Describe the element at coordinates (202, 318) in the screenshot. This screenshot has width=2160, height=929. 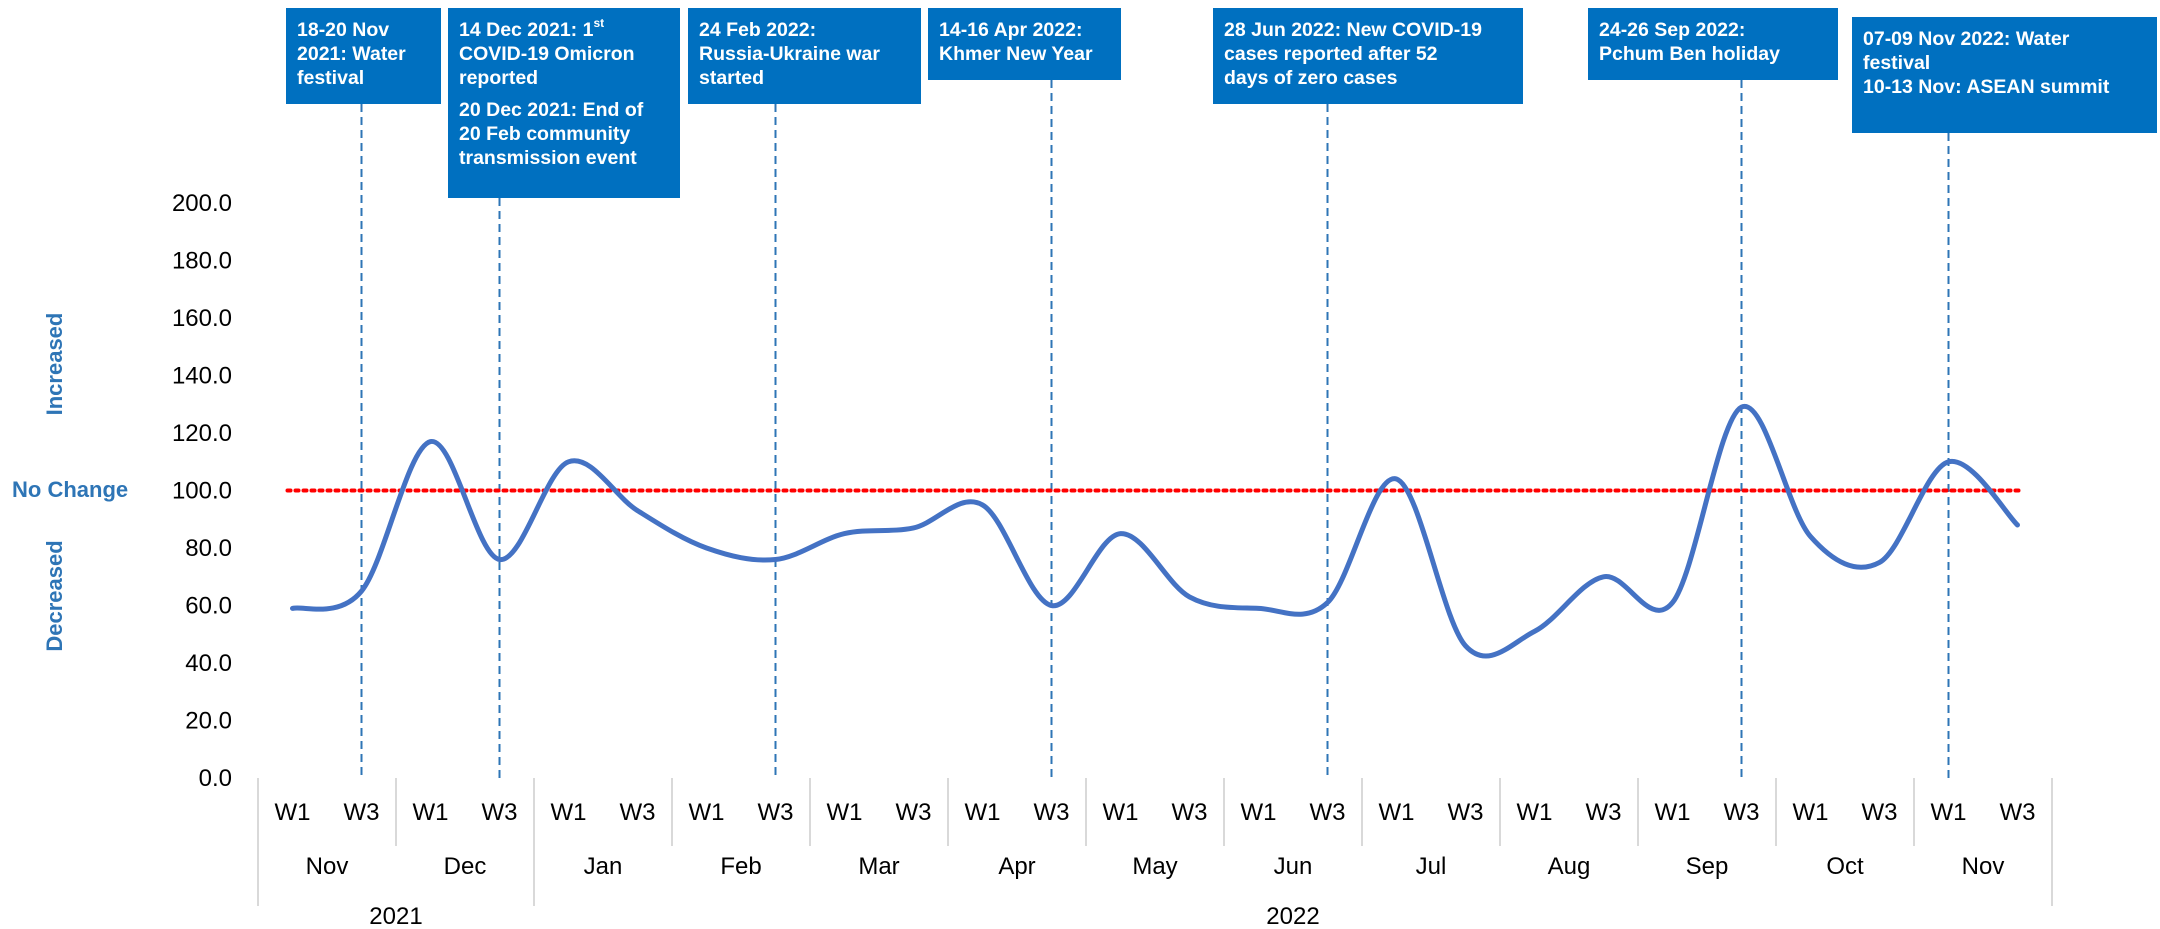
I see `y-tick-label: 160.0` at that location.